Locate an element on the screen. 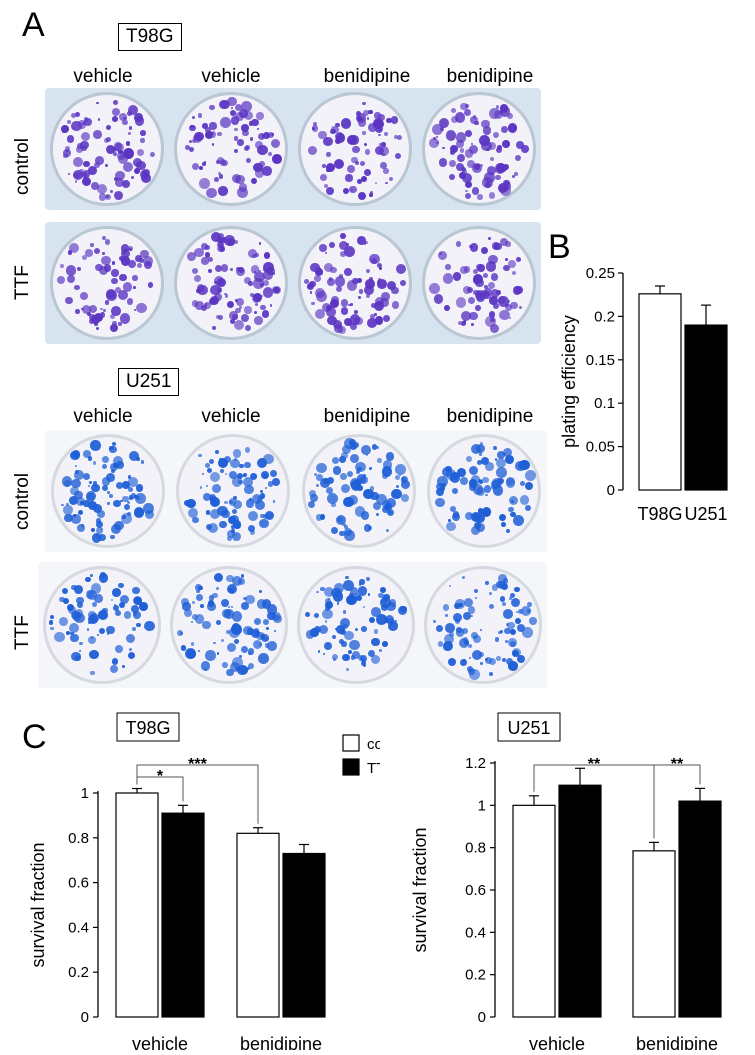  legend-label: TTF is located at coordinates (373, 768).